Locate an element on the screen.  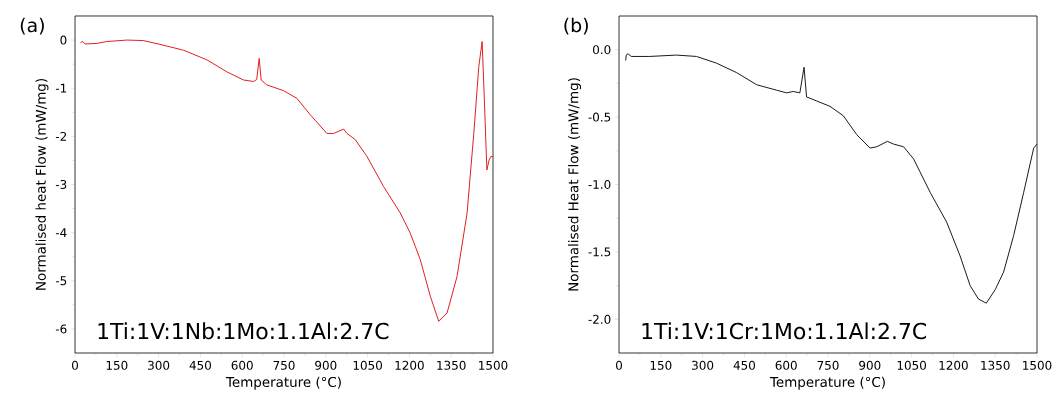
y-tick-label: -1.0 is located at coordinates (599, 184).